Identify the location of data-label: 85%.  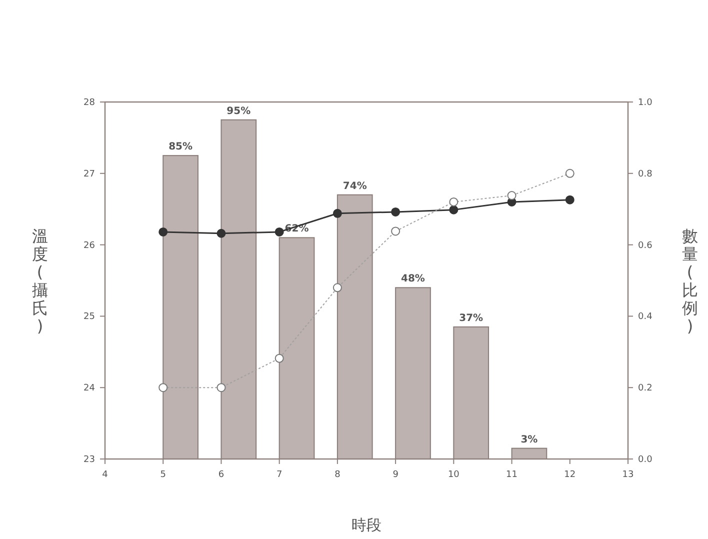
(180, 147).